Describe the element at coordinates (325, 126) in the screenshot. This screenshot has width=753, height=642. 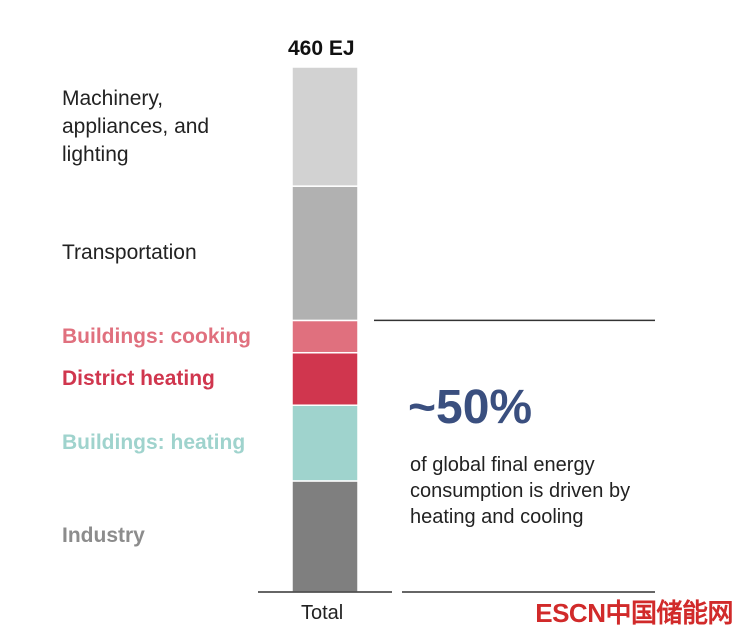
I see `bar-segment-machinery-appliances-and-lighting` at that location.